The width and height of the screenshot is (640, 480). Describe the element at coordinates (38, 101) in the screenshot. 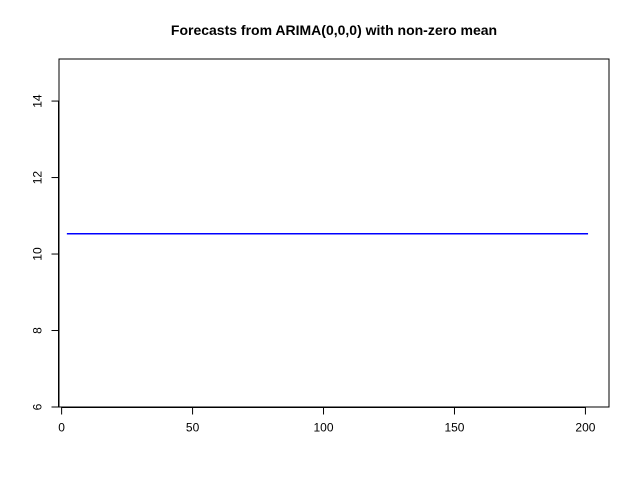

I see `y-tick-label: 14` at that location.